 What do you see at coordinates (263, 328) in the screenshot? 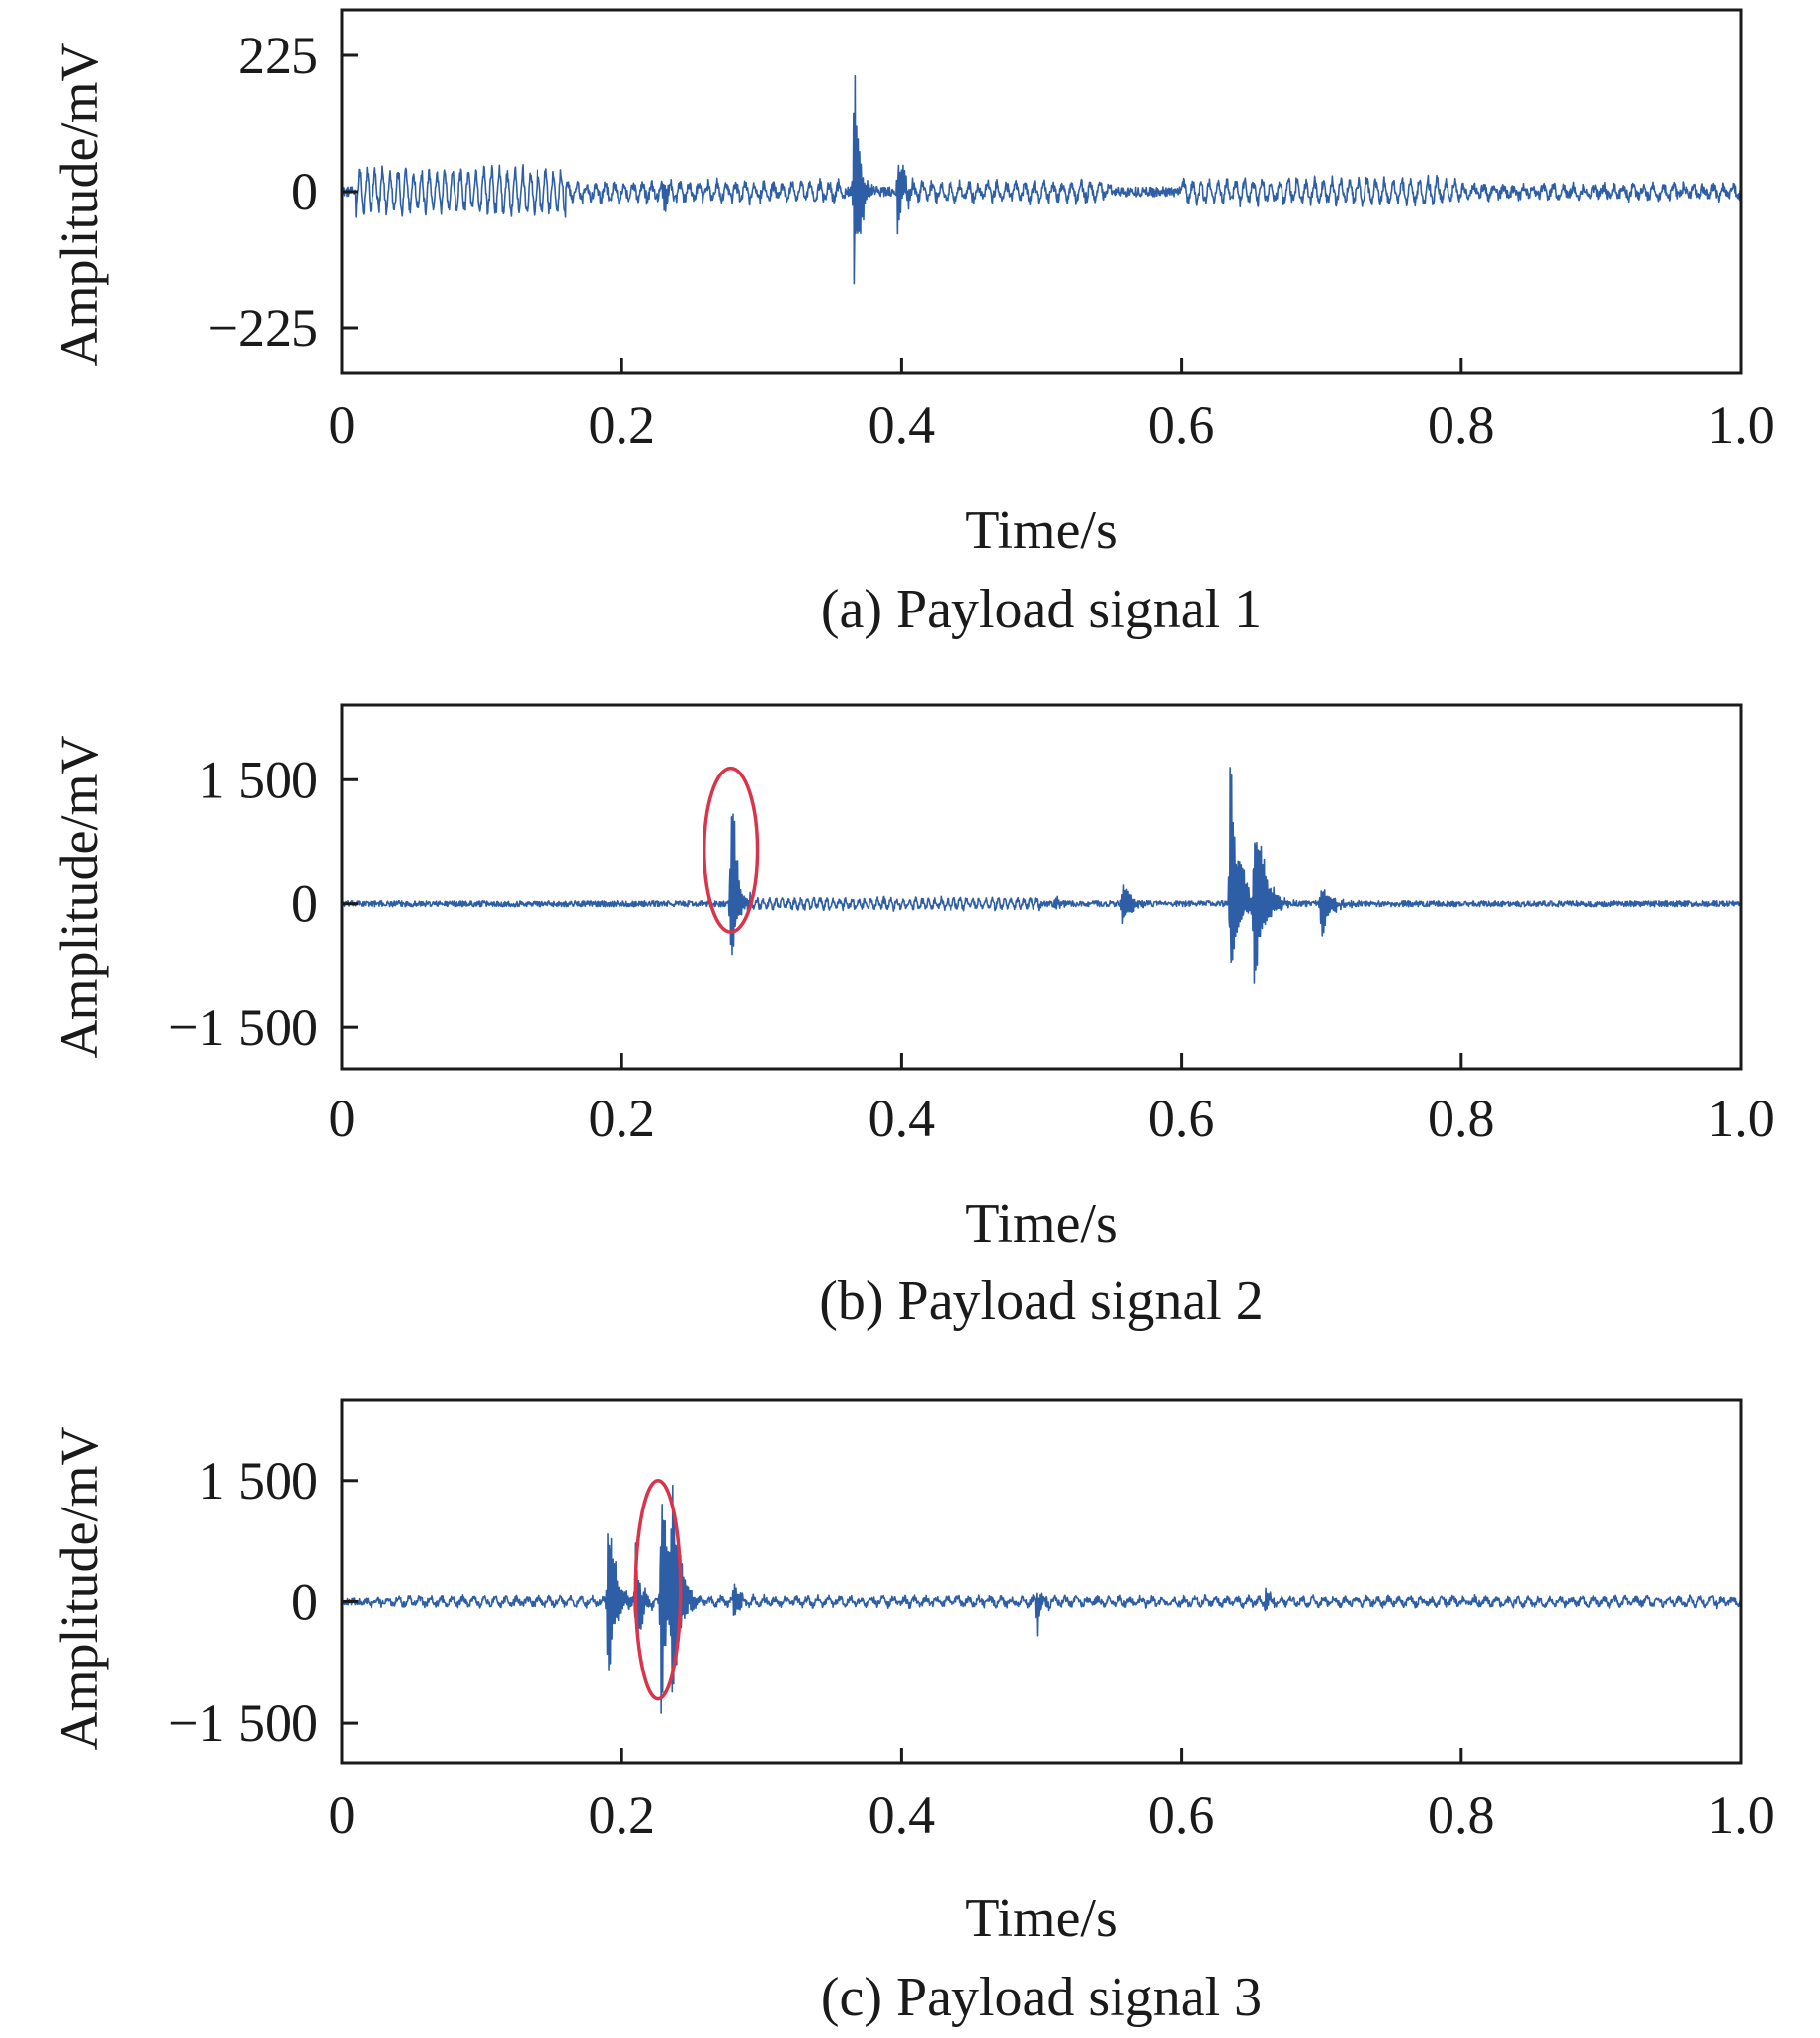
I see `y-tick-label: −225` at bounding box center [263, 328].